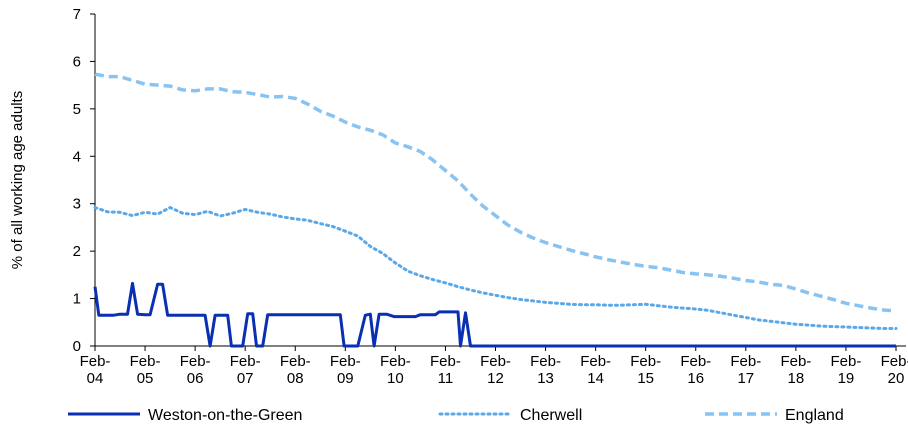 Image resolution: width=908 pixels, height=430 pixels. What do you see at coordinates (445, 370) in the screenshot?
I see `x-tick-label: Feb-11` at bounding box center [445, 370].